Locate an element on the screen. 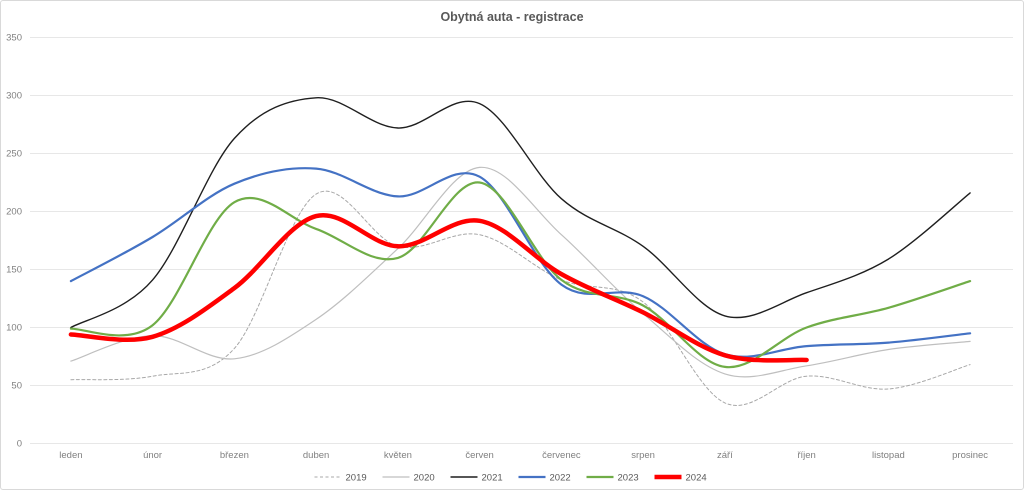  x-axis-month-label: březen is located at coordinates (234, 455).